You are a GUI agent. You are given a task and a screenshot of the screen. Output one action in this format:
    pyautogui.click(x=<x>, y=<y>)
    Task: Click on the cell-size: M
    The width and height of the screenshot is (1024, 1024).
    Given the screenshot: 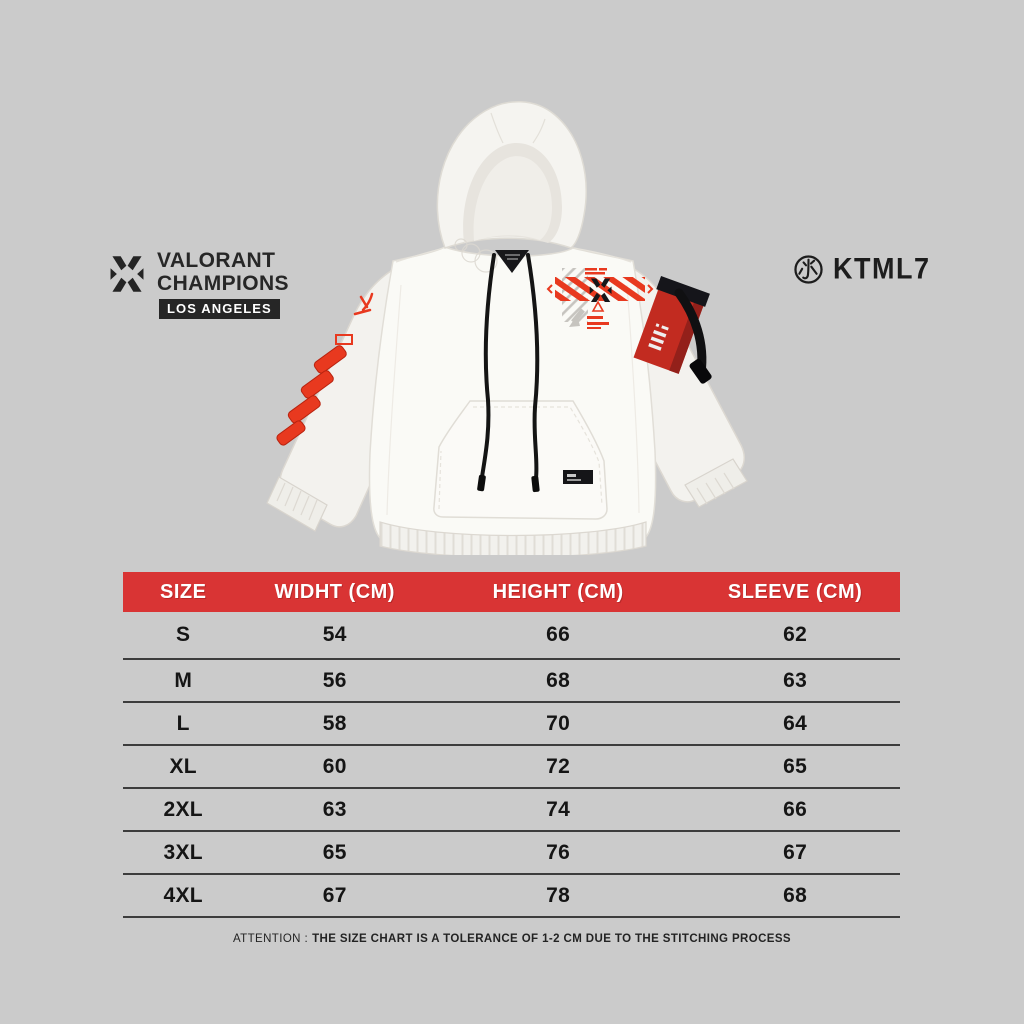 What is the action you would take?
    pyautogui.click(x=183, y=680)
    